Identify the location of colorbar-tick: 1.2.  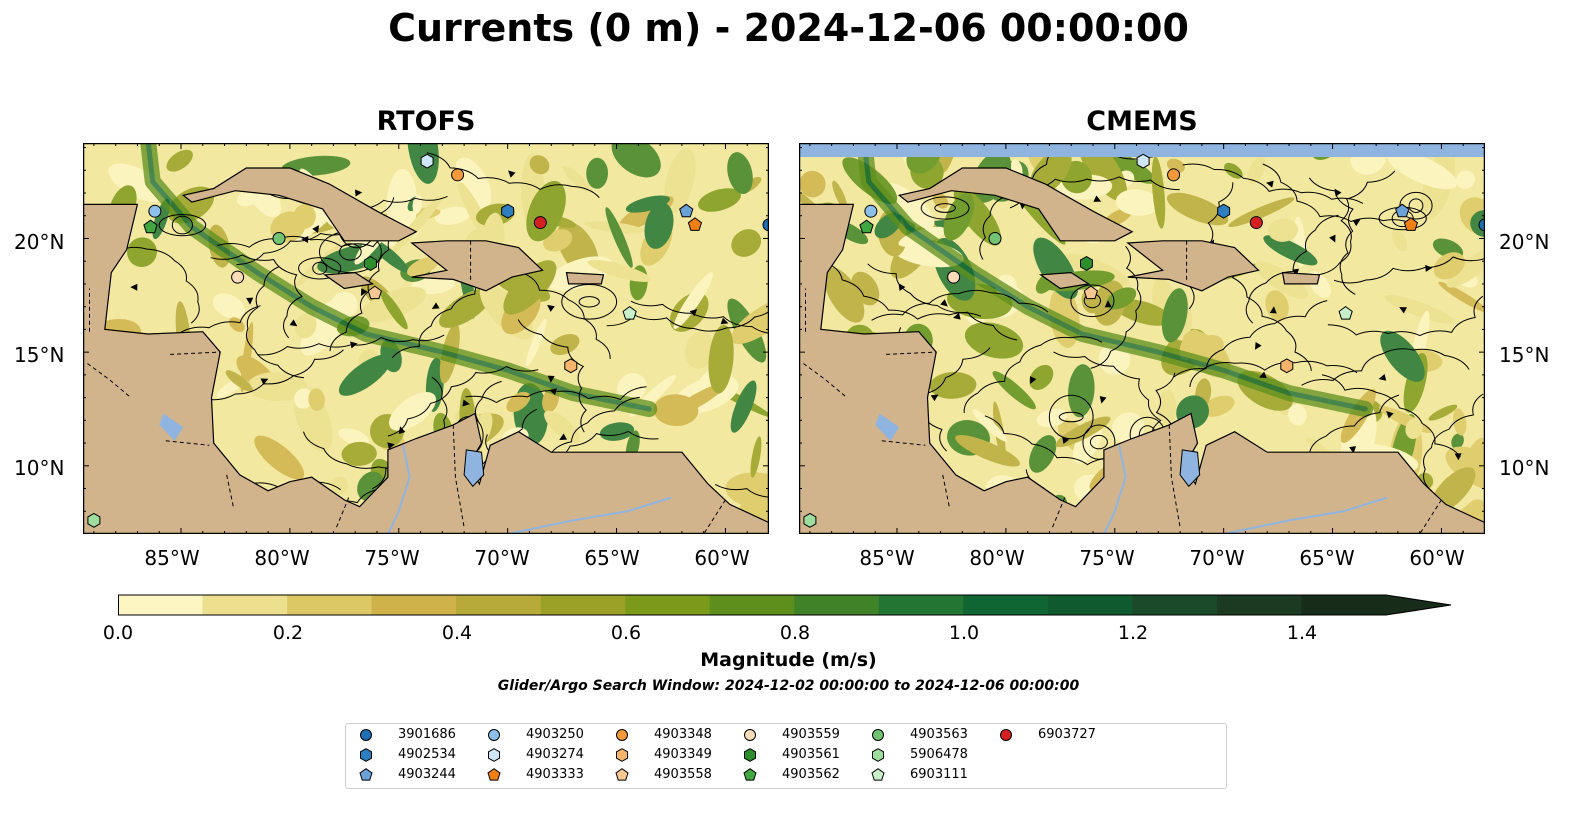
(1133, 633).